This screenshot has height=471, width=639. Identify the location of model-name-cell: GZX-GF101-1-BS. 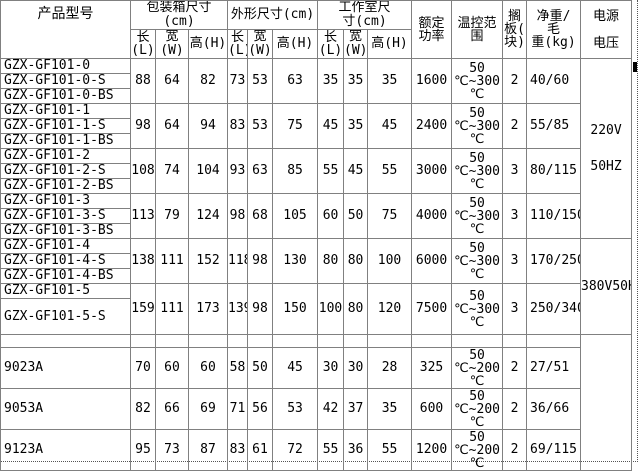
(65, 141).